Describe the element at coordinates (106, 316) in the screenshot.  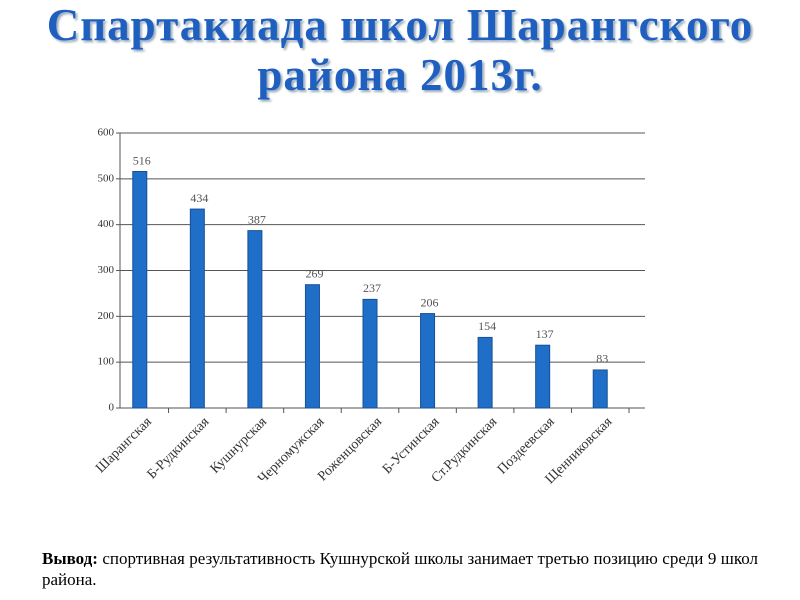
I see `y-tick-label: 200` at that location.